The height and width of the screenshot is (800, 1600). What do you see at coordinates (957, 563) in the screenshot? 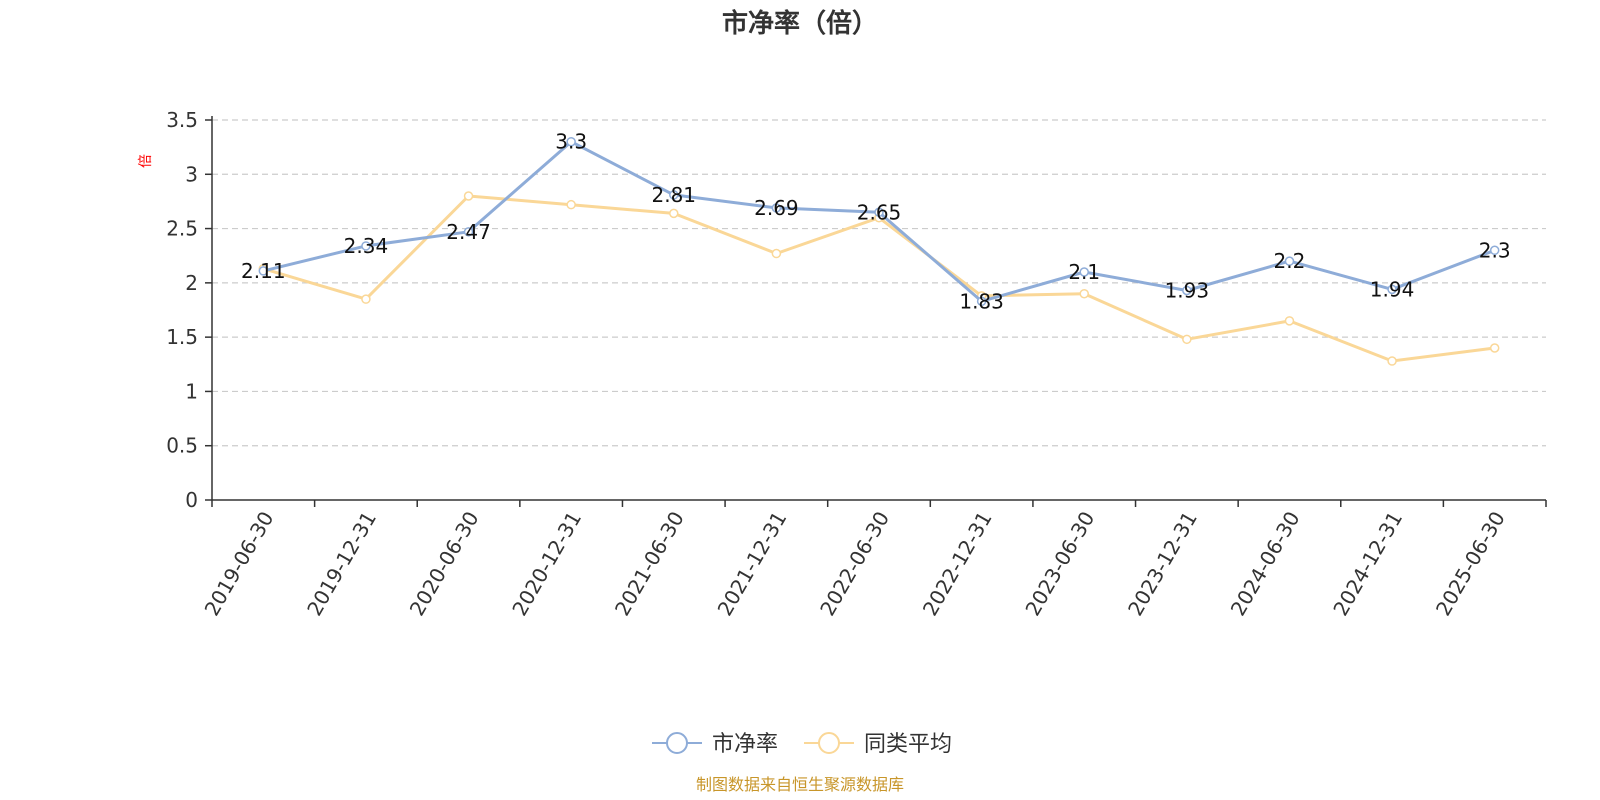
I see `x-tick-label: 2022-12-31` at bounding box center [957, 563].